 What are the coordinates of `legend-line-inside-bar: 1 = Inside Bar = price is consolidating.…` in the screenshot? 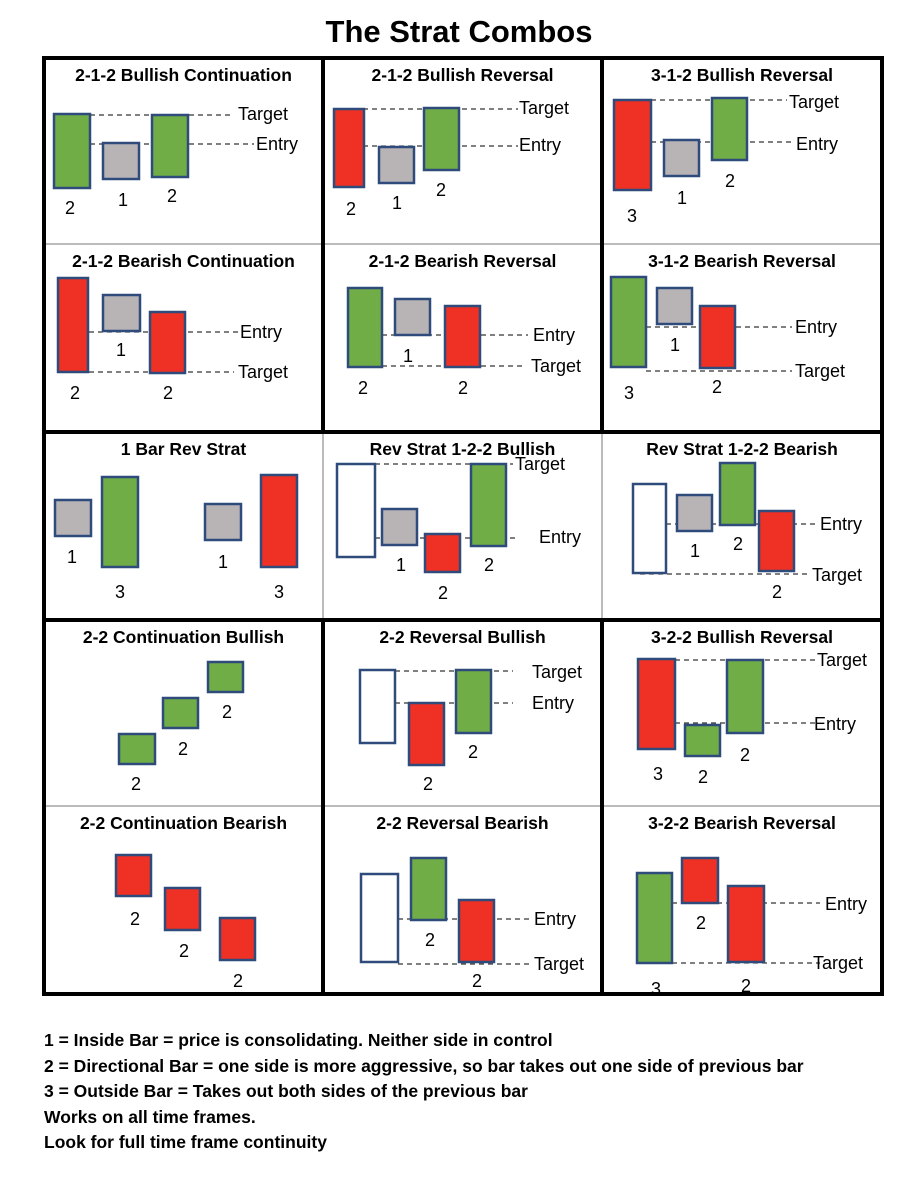 It's located at (298, 1040).